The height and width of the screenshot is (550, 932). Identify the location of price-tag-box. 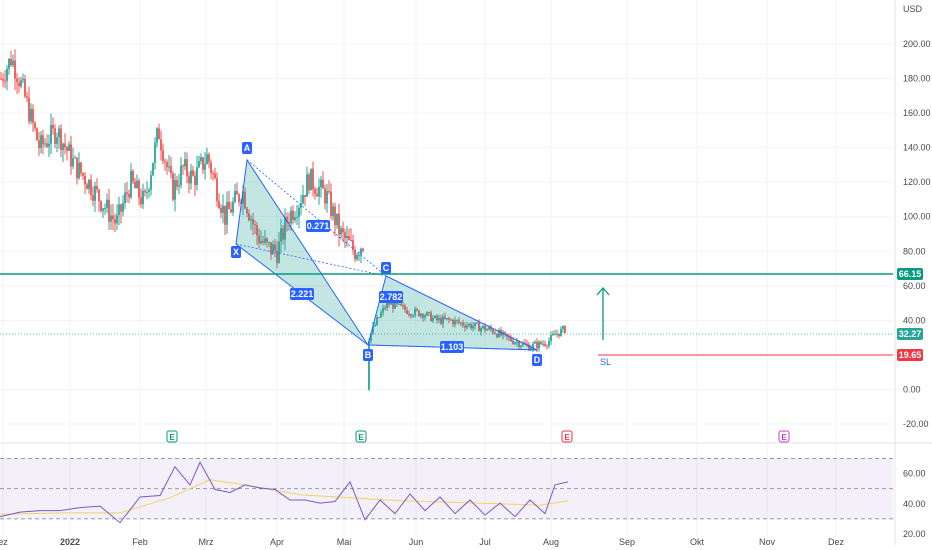
(910, 274).